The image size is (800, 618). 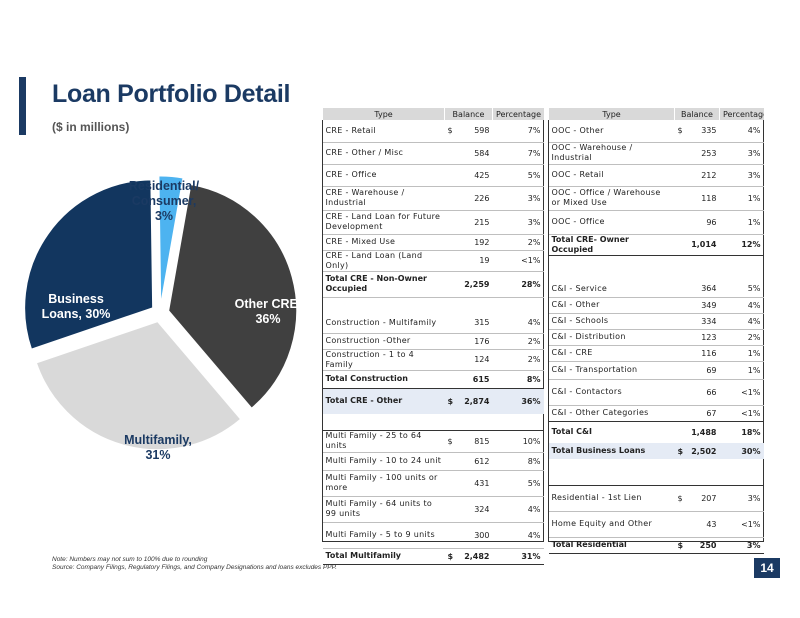 What do you see at coordinates (697, 289) in the screenshot?
I see `row-balance: 364` at bounding box center [697, 289].